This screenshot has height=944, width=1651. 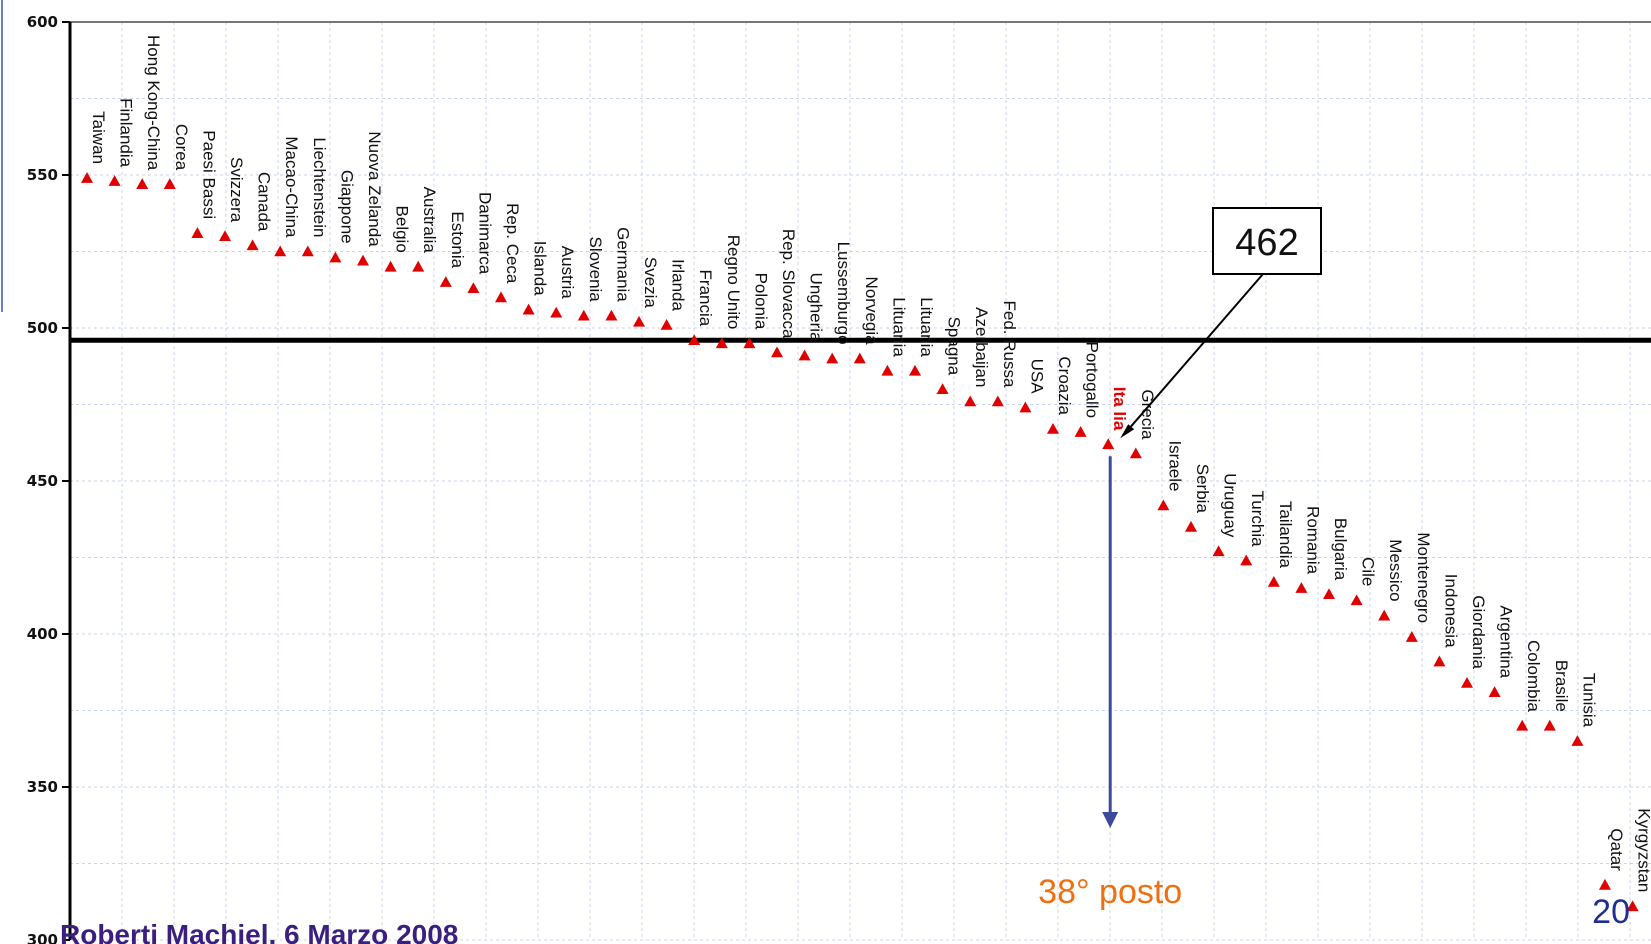 I want to click on country-label: Brasile, so click(x=1561, y=686).